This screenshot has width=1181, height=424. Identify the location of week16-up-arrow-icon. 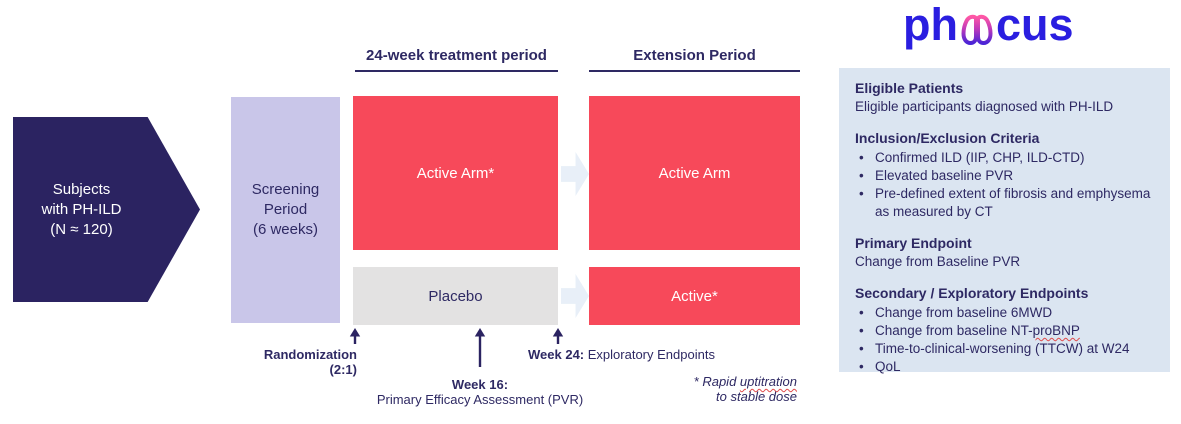
(480, 347).